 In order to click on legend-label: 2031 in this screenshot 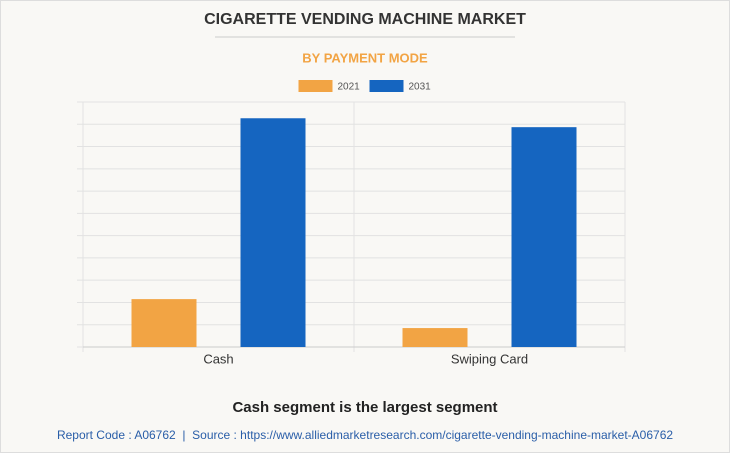, I will do `click(420, 87)`.